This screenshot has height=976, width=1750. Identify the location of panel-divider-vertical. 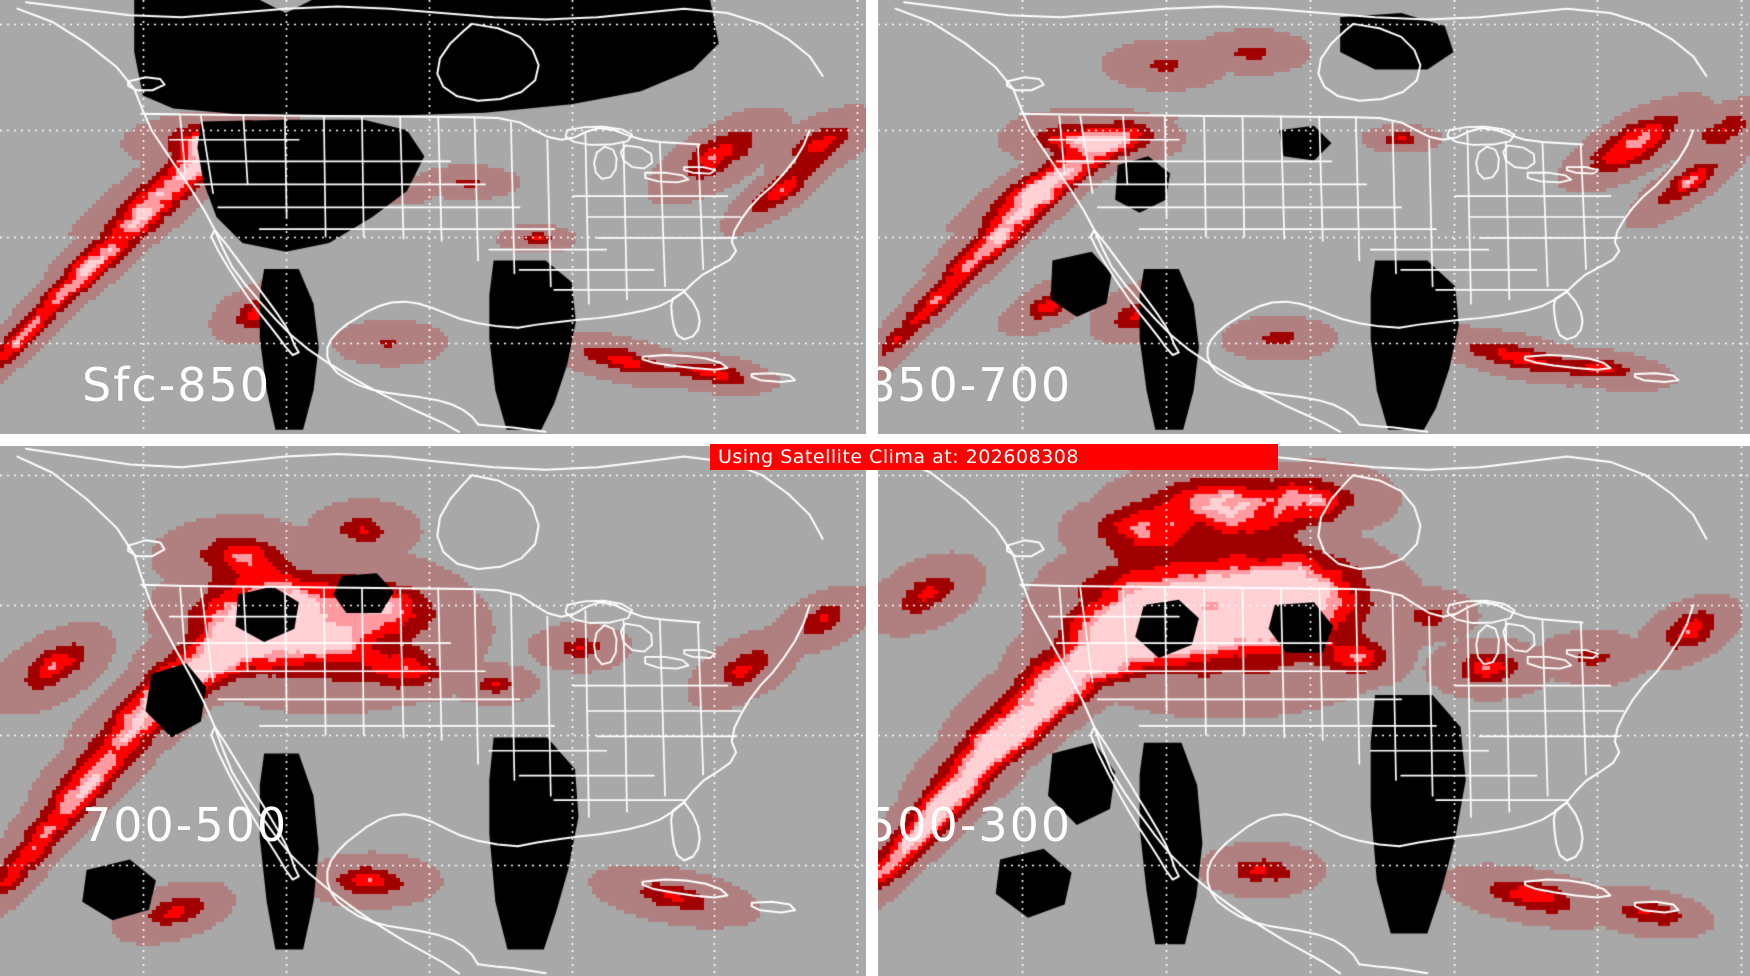
(872, 488).